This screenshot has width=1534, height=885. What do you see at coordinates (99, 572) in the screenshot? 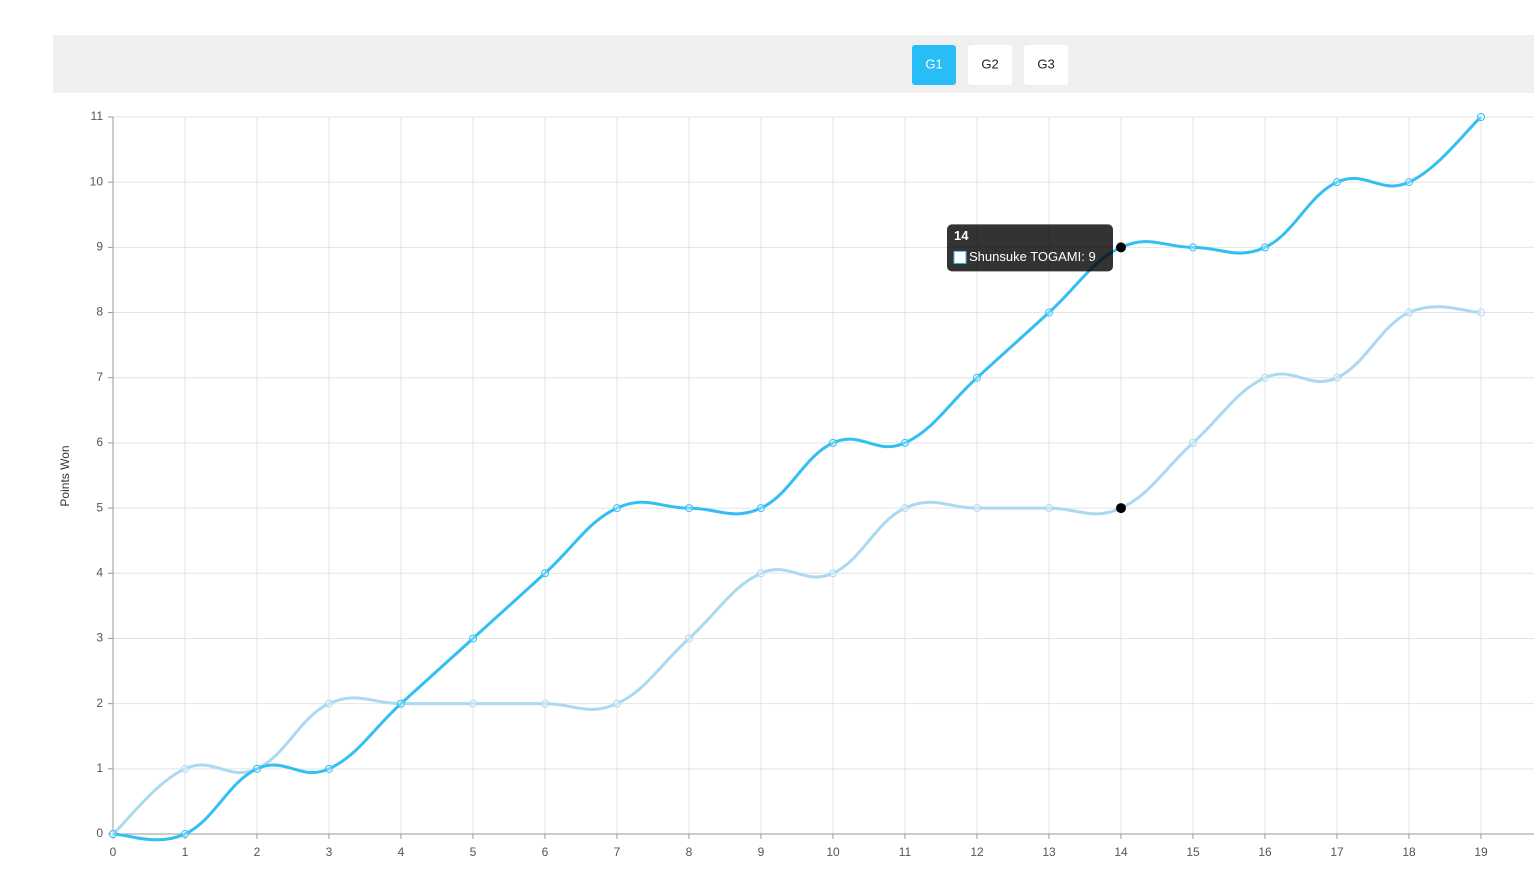
I see `y-tick-label: 4` at bounding box center [99, 572].